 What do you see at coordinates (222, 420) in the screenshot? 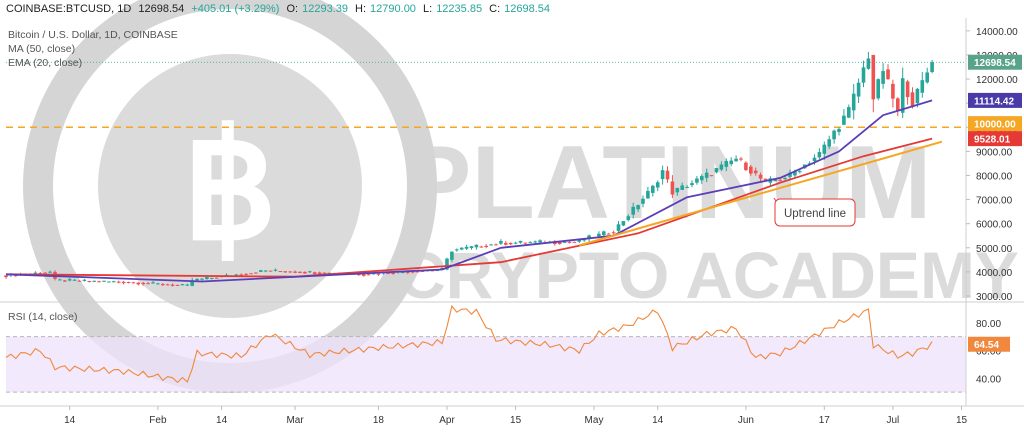
I see `time-tick-label: 14` at bounding box center [222, 420].